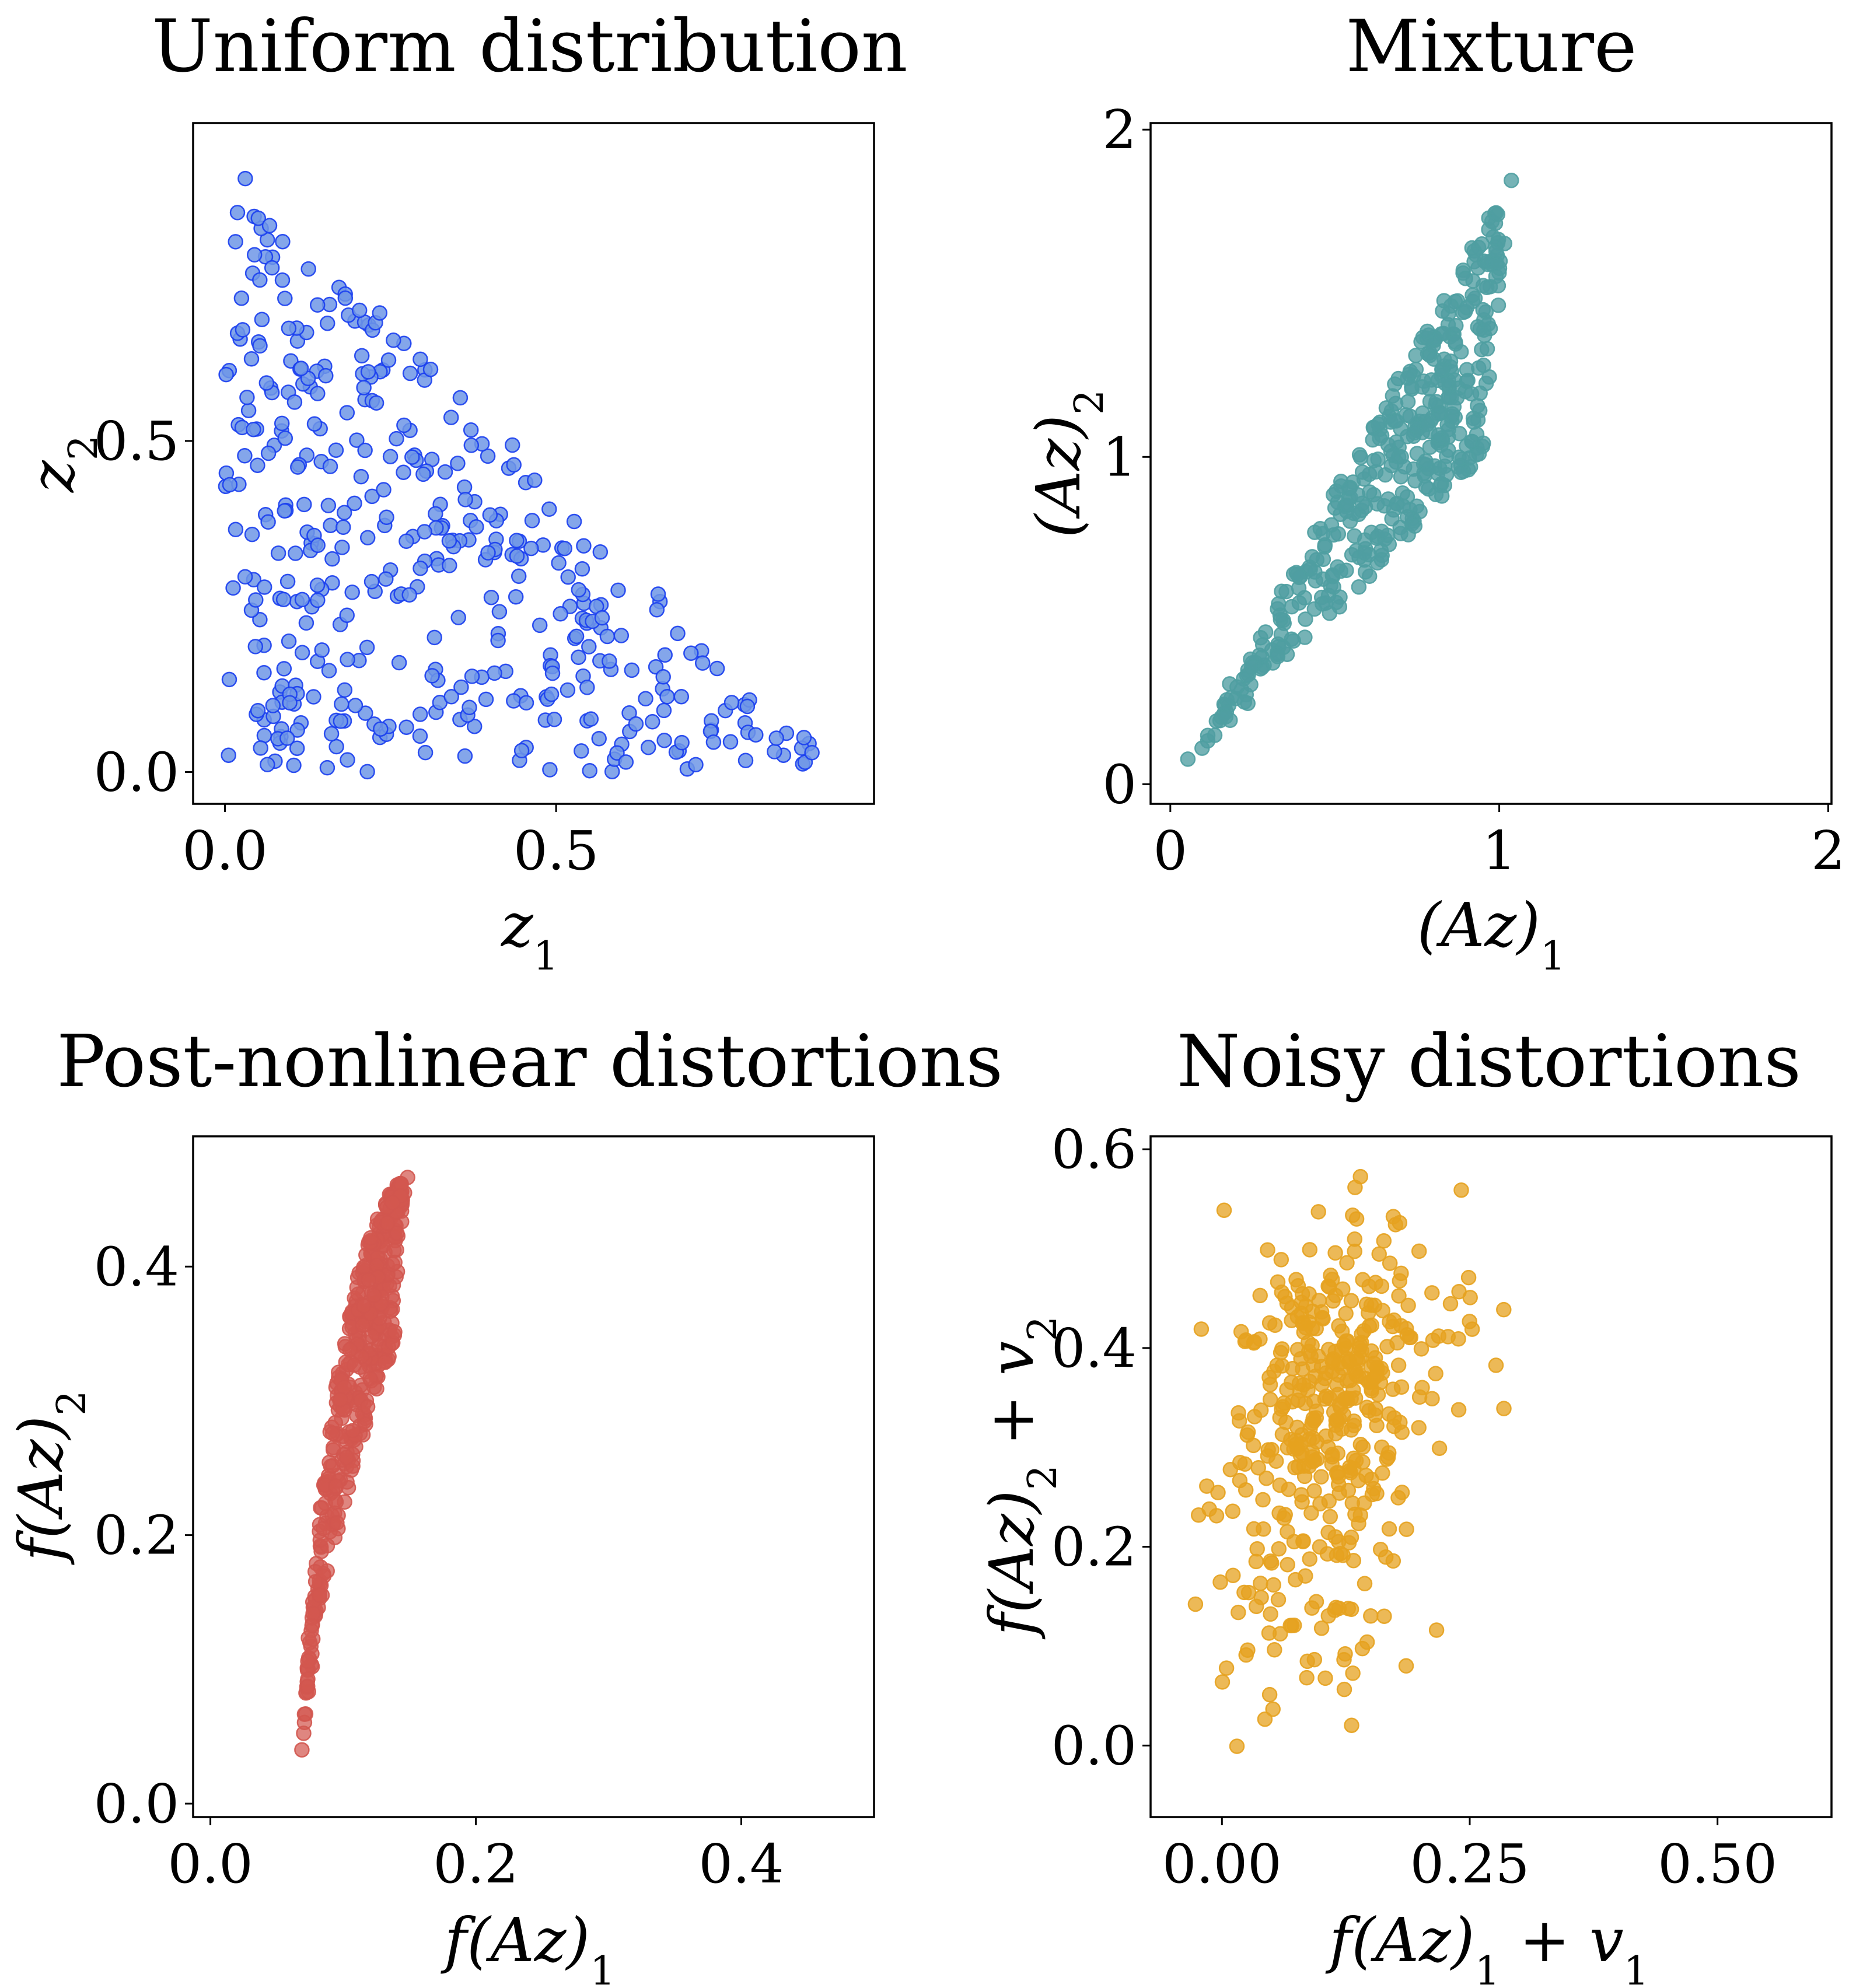 This screenshot has width=1856, height=1988. I want to click on points-layer, so click(1349, 1461).